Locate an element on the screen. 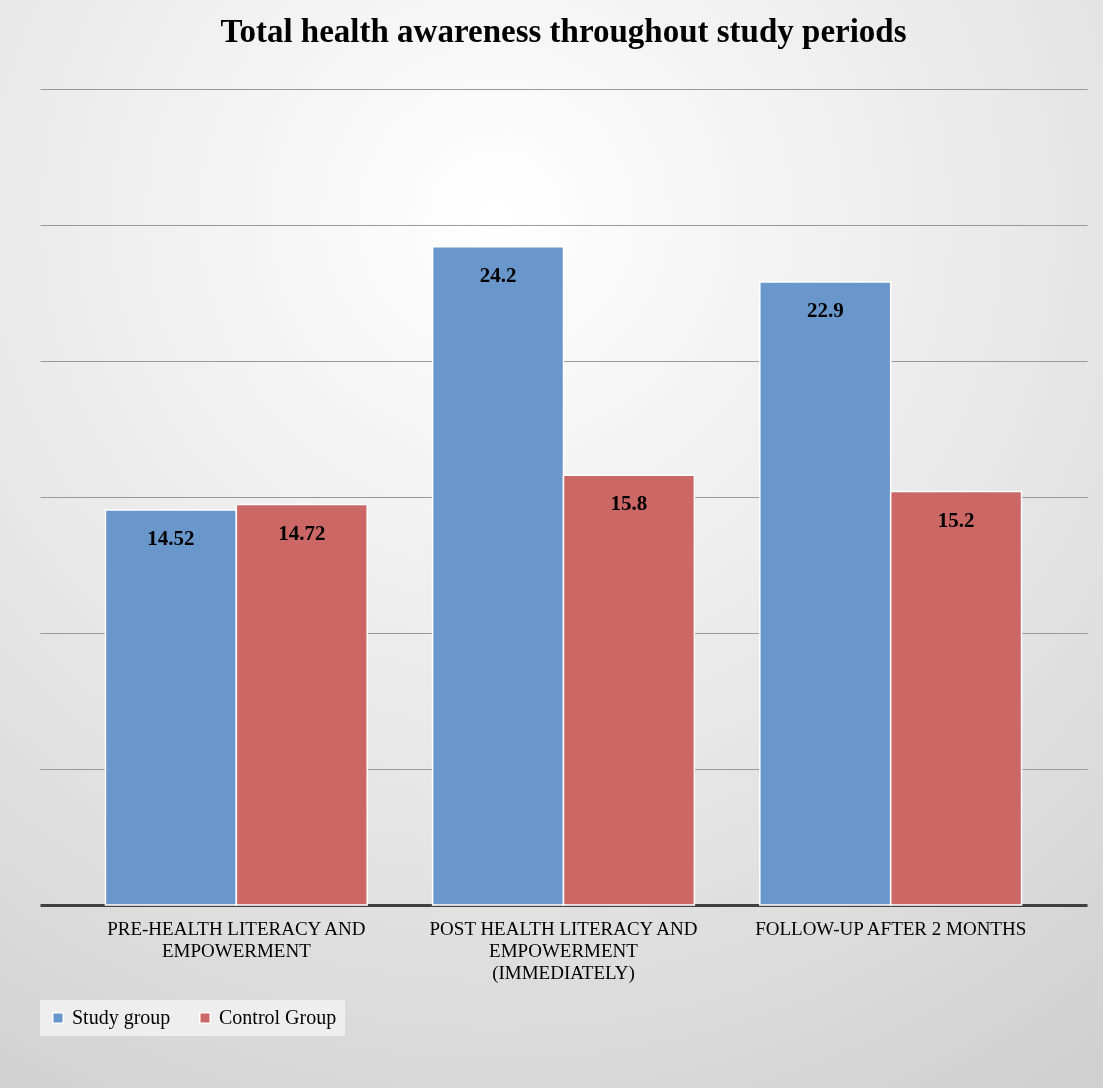 The image size is (1103, 1088). x-tick-label: POST HEALTH LITERACY AND EMPOWERMENT (IMMEDIATELY) is located at coordinates (563, 950).